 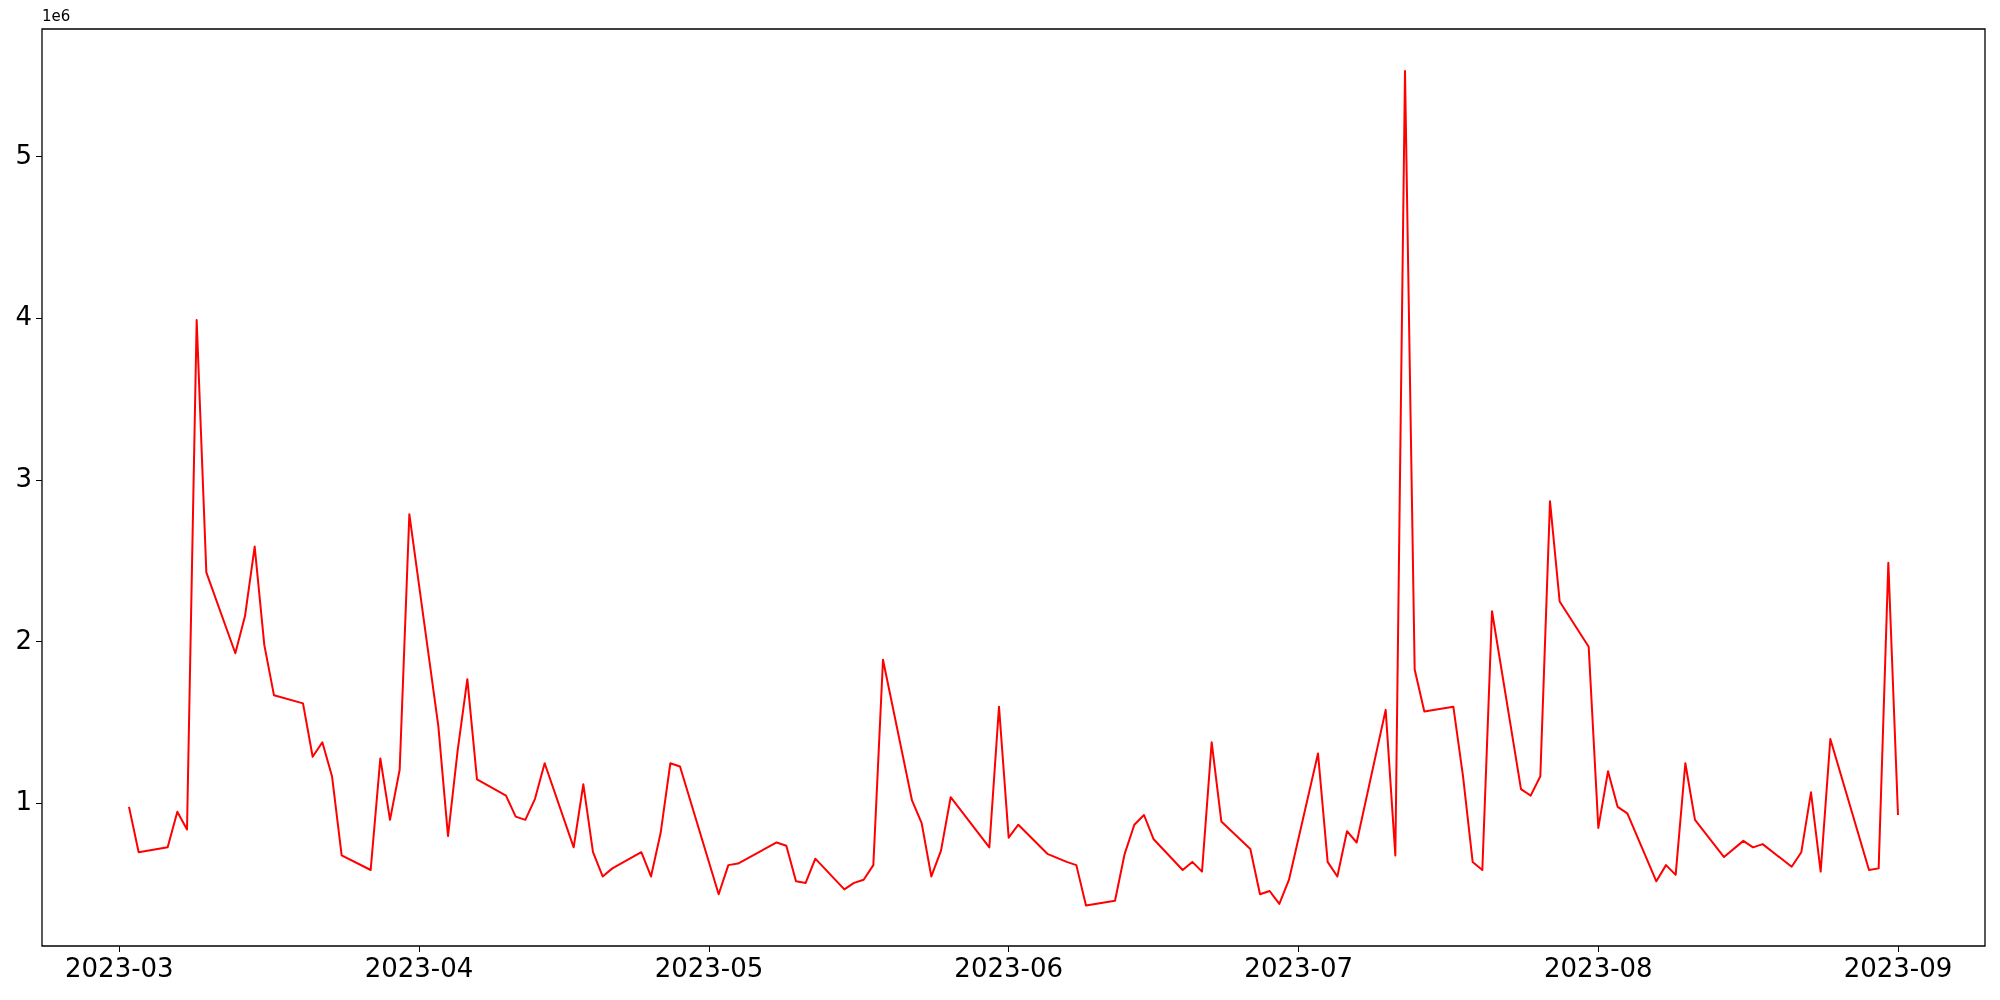 I want to click on x-tick-label: 2023-05, so click(x=709, y=968).